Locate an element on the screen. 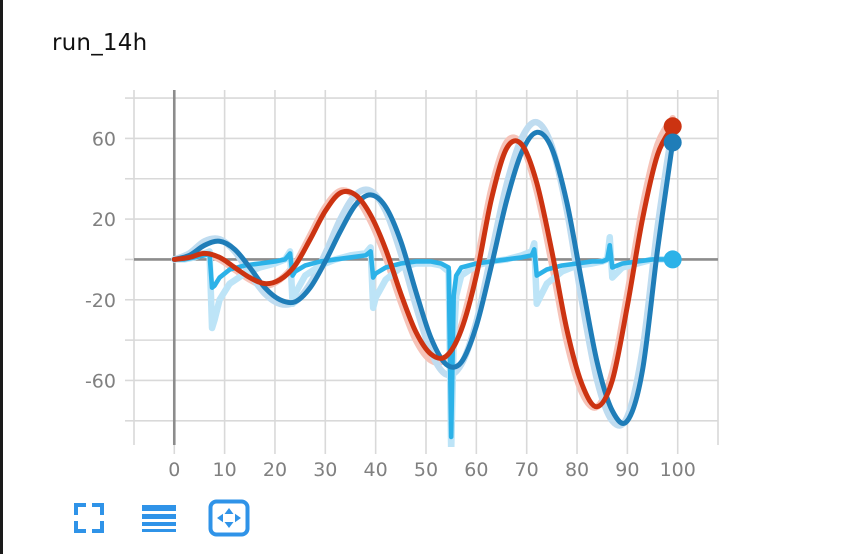  svg-text: 30 is located at coordinates (325, 470).